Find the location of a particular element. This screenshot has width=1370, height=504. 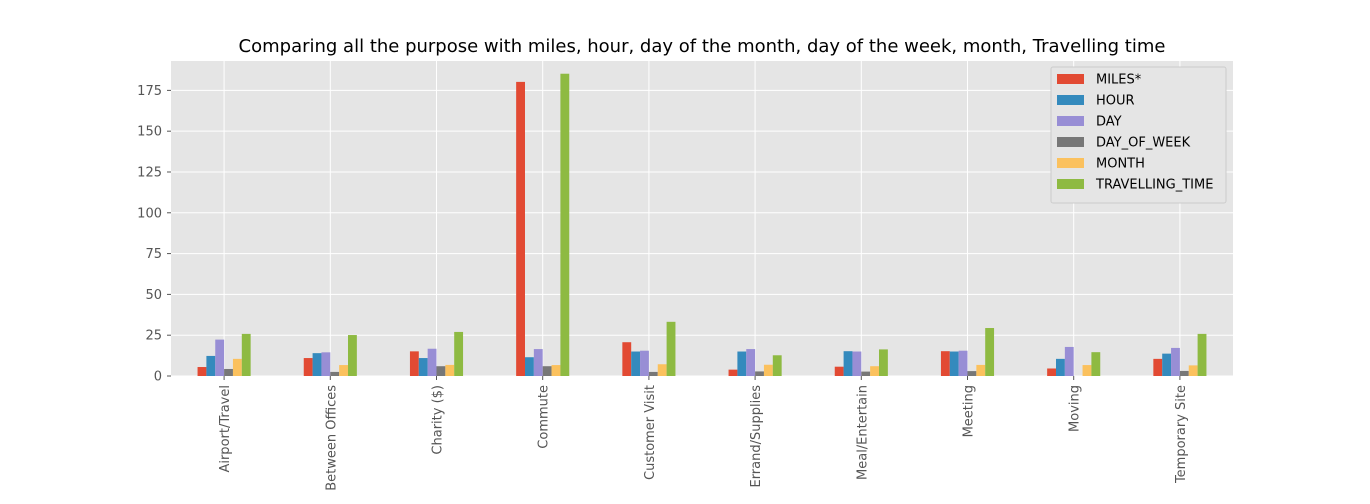

x-tick-label: Customer Visit is located at coordinates (650, 432).